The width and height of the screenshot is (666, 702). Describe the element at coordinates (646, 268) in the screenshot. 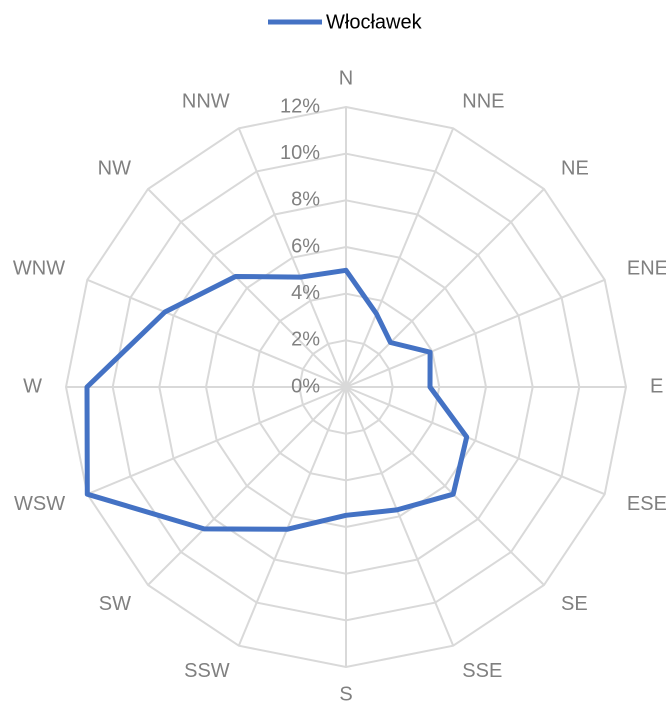

I see `category-label: ENE` at that location.